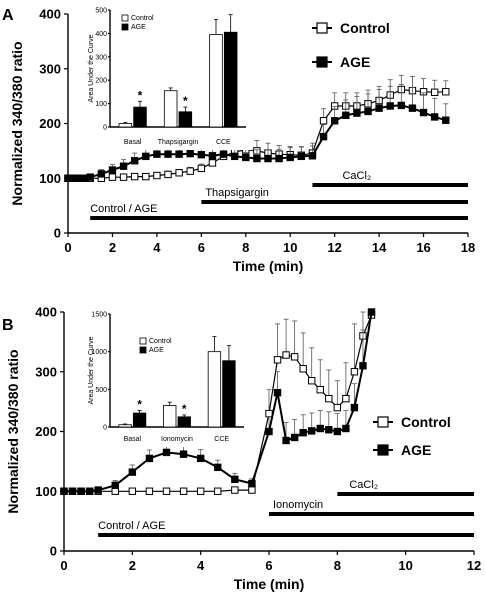  What do you see at coordinates (379, 247) in the screenshot?
I see `x-tick-label: 14` at bounding box center [379, 247].